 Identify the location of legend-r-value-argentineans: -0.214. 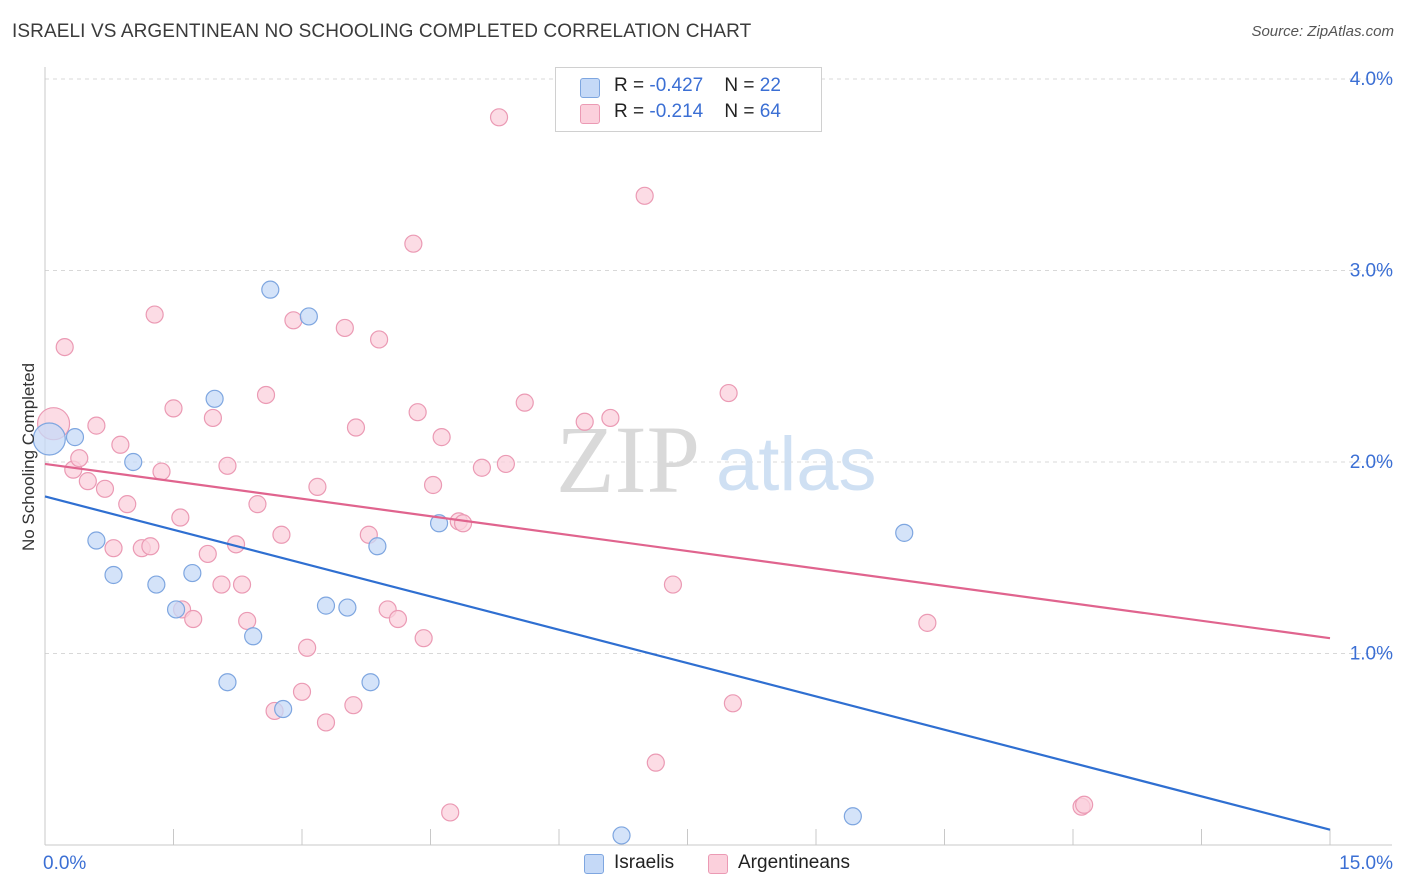
(676, 111).